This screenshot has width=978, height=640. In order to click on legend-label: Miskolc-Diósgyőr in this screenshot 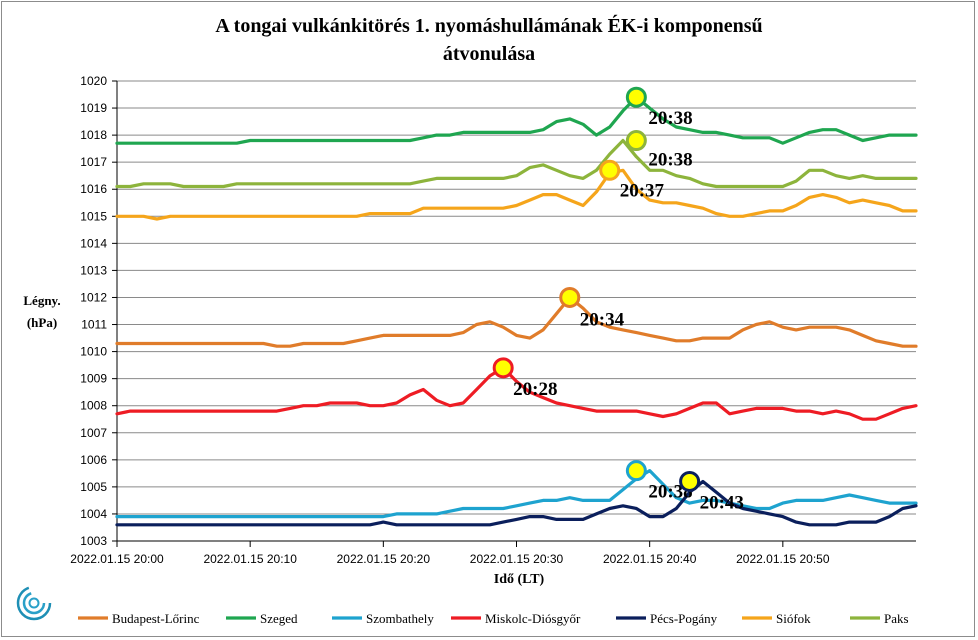, I will do `click(533, 618)`.